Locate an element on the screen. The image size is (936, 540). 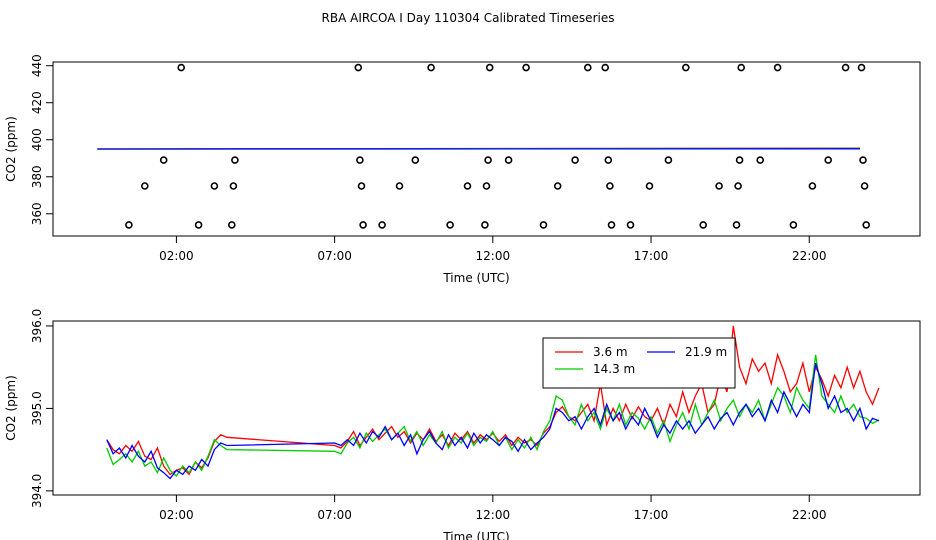
legend-label: 3.6 m is located at coordinates (610, 352).